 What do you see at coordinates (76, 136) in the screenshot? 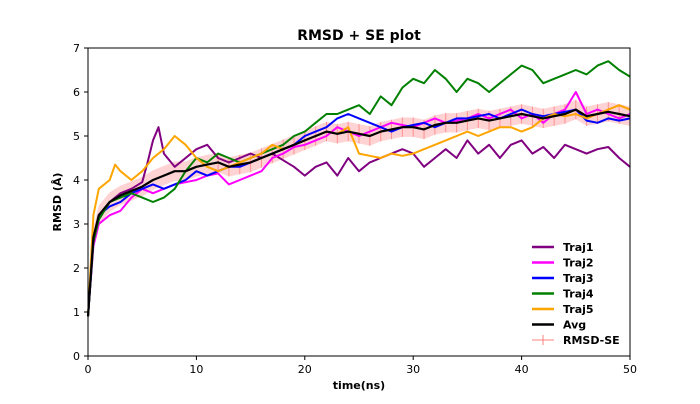
I see `y-tick-label: 5` at bounding box center [76, 136].